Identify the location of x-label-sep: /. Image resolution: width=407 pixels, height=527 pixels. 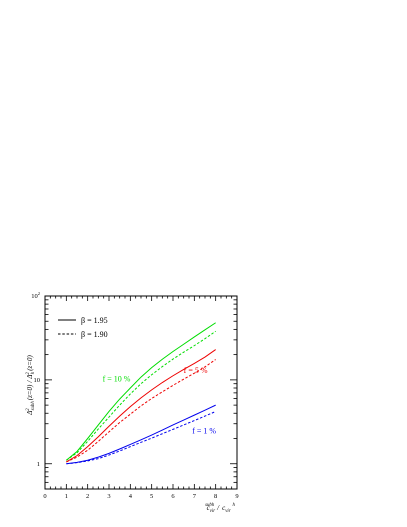
(218, 508).